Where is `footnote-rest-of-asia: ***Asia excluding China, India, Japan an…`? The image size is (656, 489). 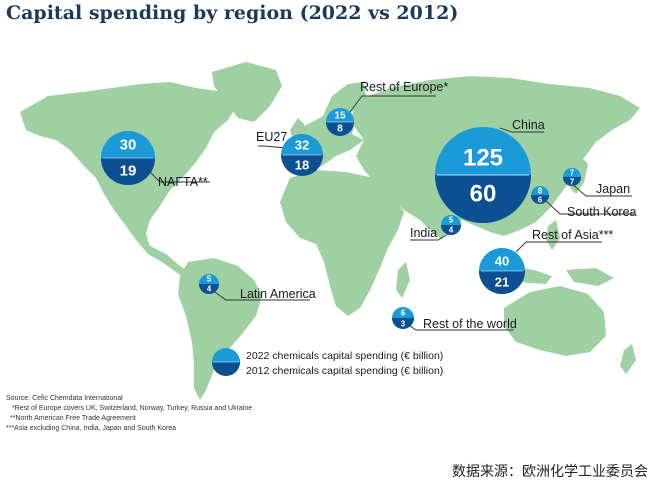 footnote-rest-of-asia: ***Asia excluding China, India, Japan an… is located at coordinates (91, 428).